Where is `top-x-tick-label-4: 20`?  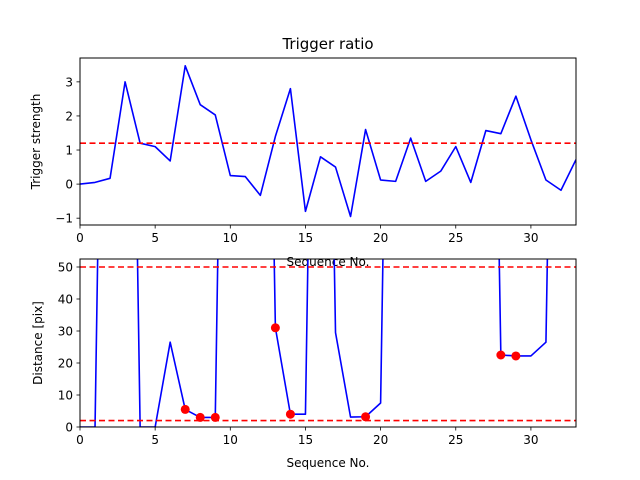
top-x-tick-label-4: 20 is located at coordinates (380, 238).